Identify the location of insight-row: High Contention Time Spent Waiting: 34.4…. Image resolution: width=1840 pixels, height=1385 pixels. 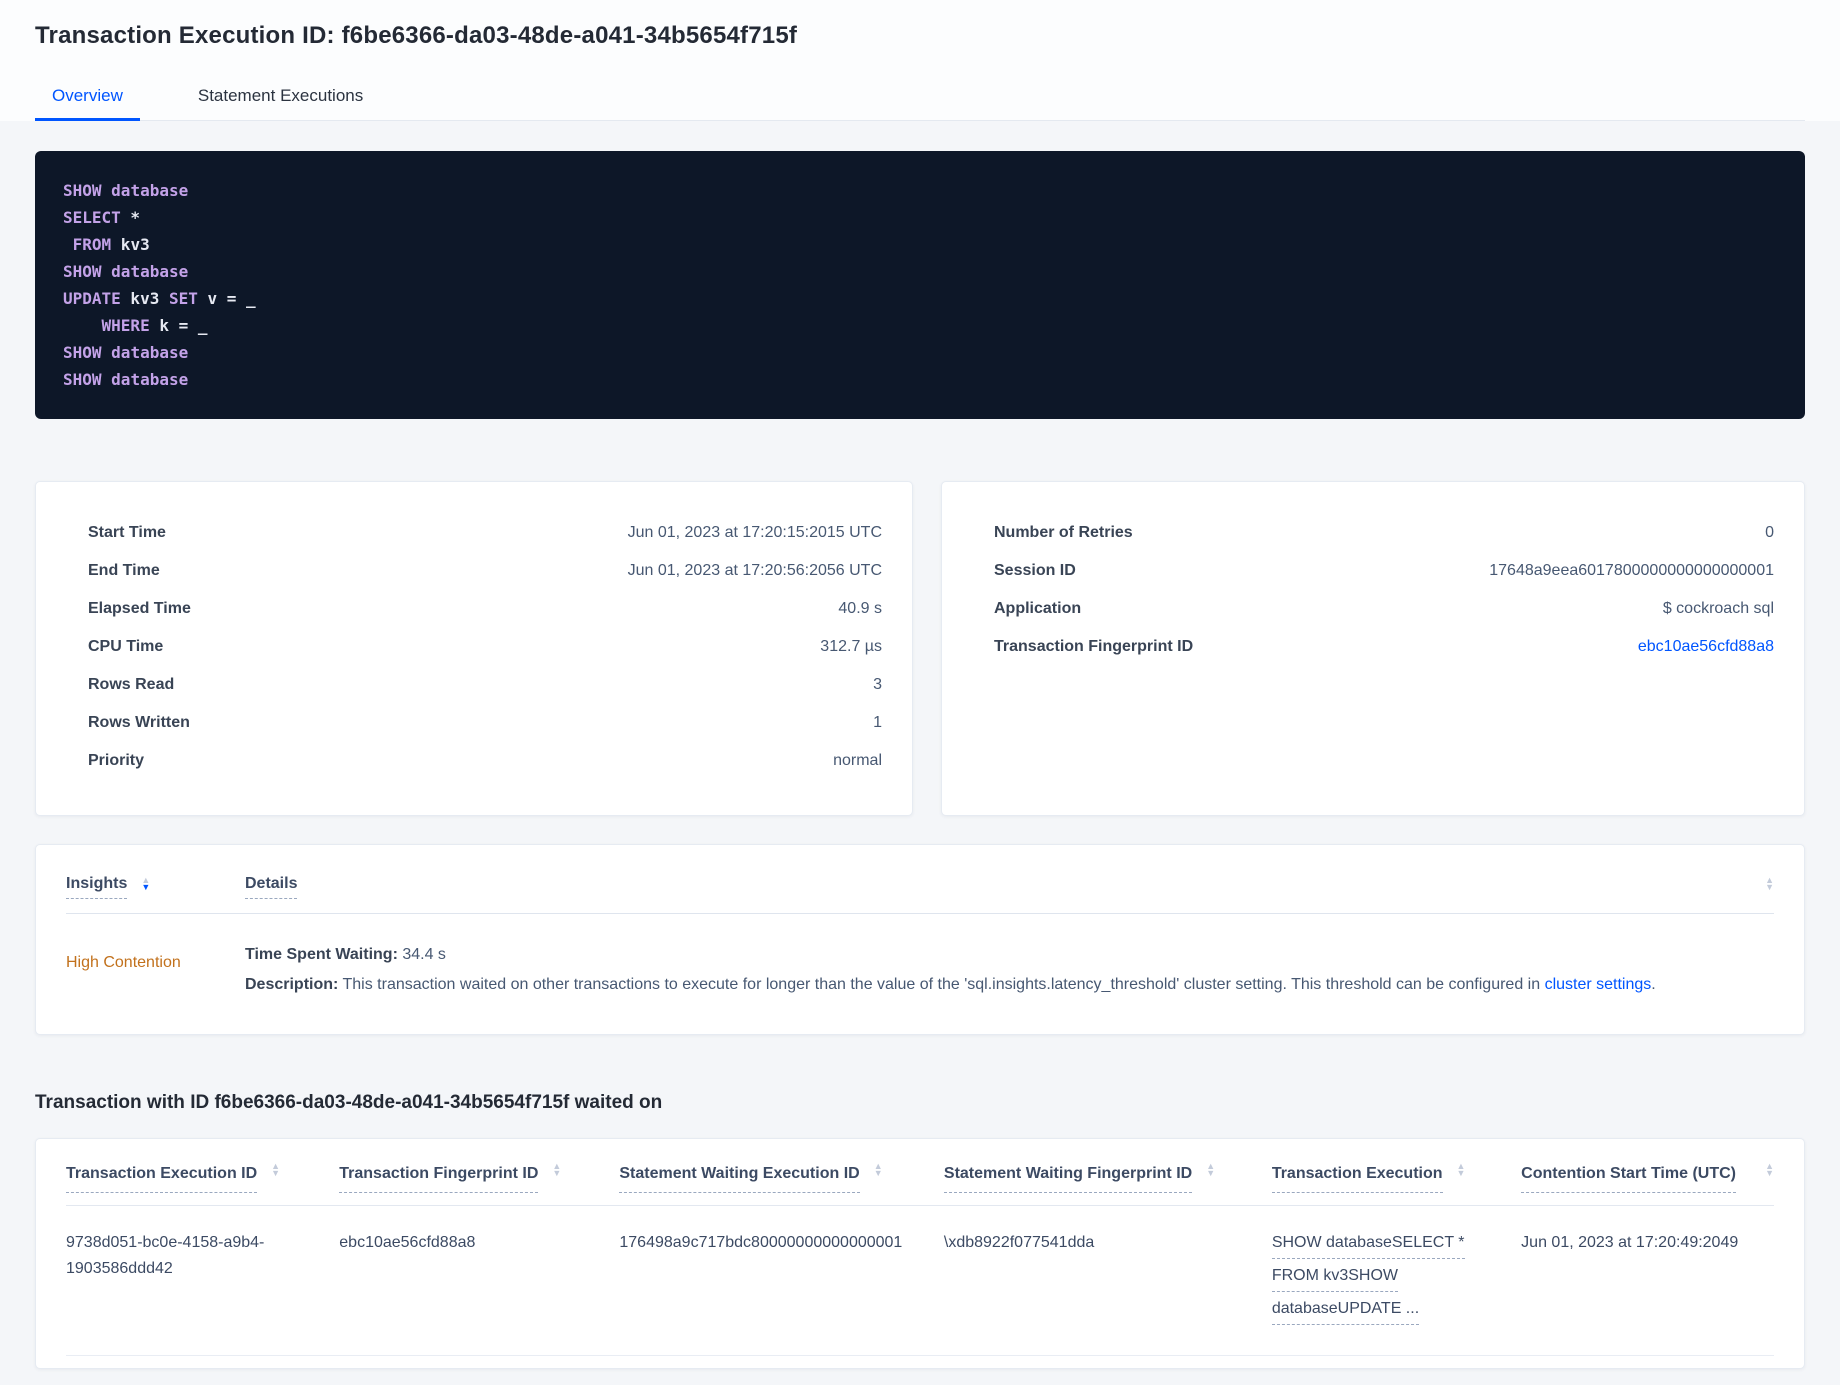
(920, 960).